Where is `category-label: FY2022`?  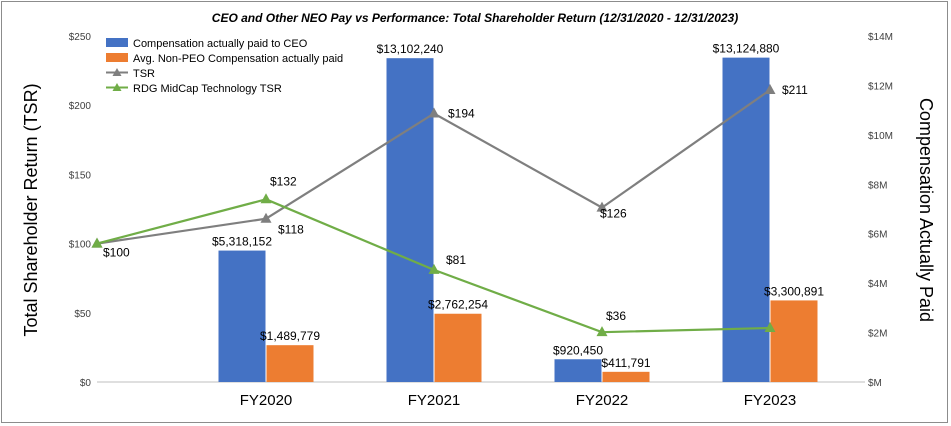
category-label: FY2022 is located at coordinates (602, 400).